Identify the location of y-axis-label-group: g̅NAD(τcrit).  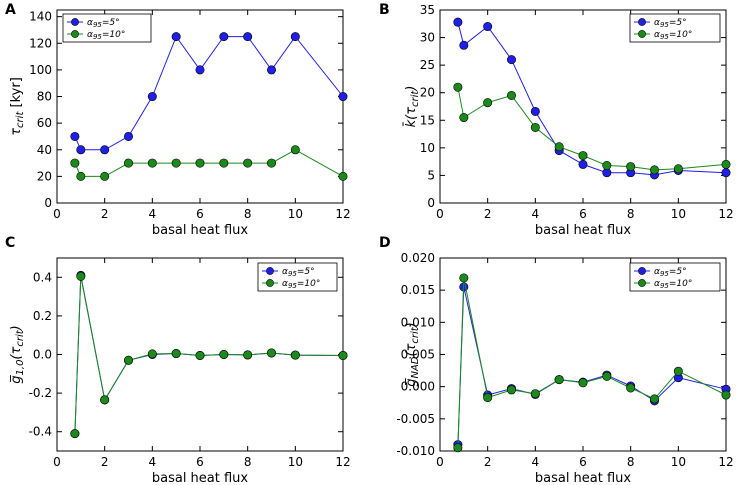
(412, 354).